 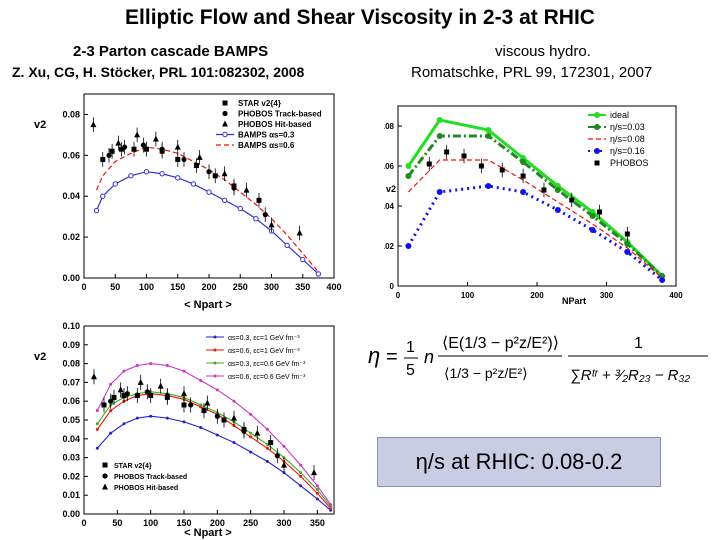 I want to click on formula-five: 5, so click(x=410, y=370).